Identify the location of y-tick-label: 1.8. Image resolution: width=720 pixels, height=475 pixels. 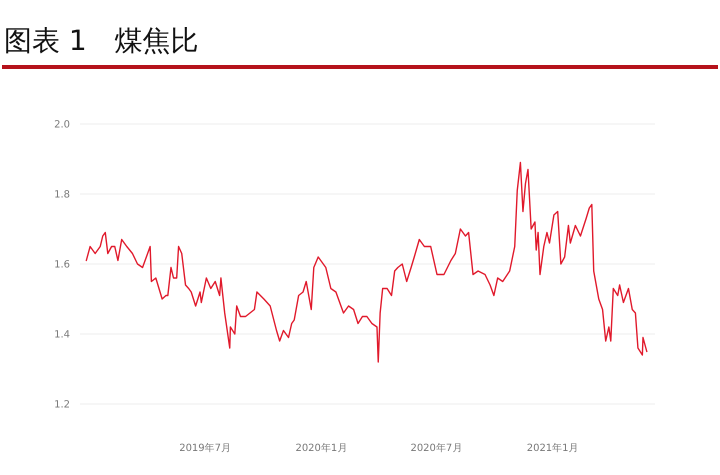
(62, 195).